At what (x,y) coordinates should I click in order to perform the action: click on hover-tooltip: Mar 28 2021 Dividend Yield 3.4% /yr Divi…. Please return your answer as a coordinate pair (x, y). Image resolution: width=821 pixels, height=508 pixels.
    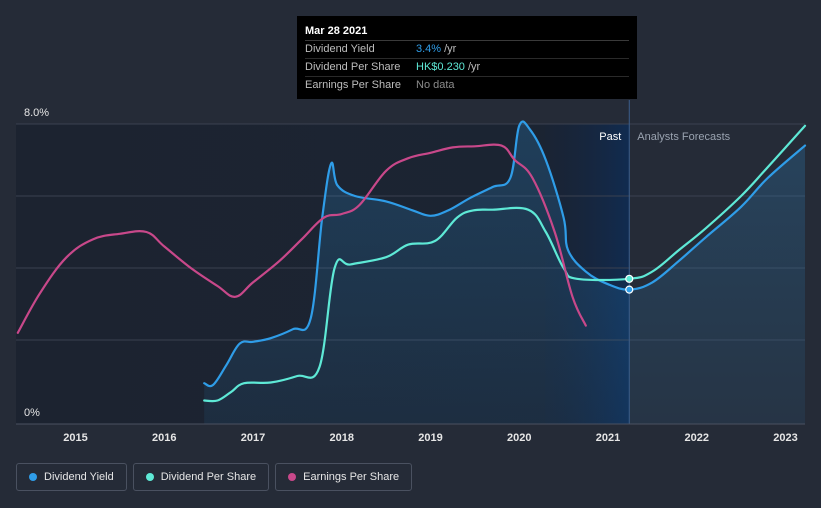
    Looking at the image, I should click on (467, 57).